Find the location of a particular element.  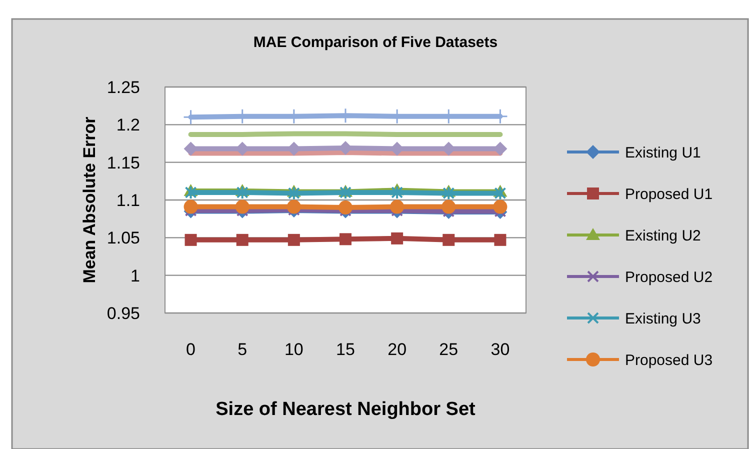

y-tick-label: 1 is located at coordinates (135, 276).